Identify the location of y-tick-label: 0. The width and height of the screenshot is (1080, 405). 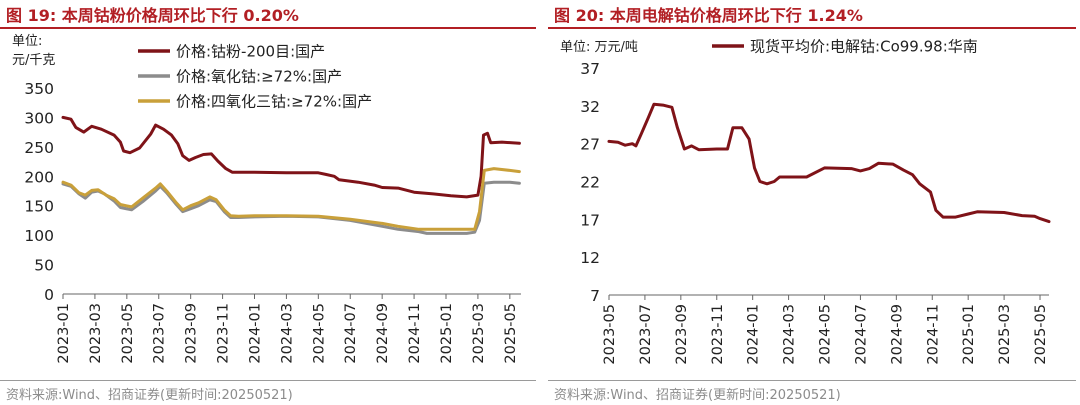
(49, 295).